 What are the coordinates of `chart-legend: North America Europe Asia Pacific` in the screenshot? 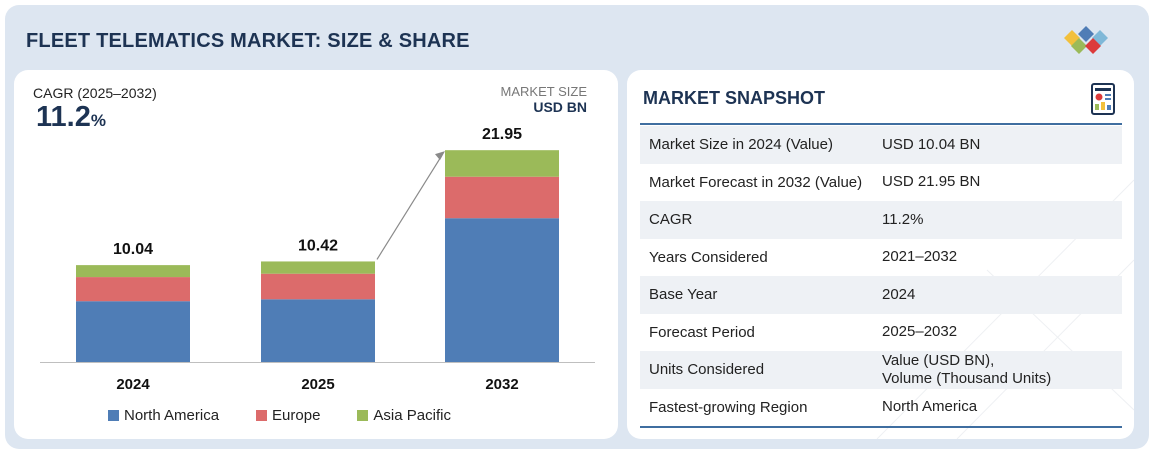 It's located at (298, 415).